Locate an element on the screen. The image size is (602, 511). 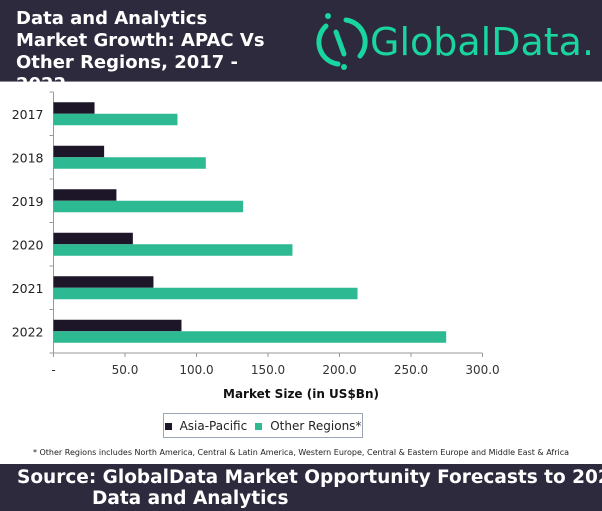
bar-other-regions-2017 is located at coordinates (115, 119).